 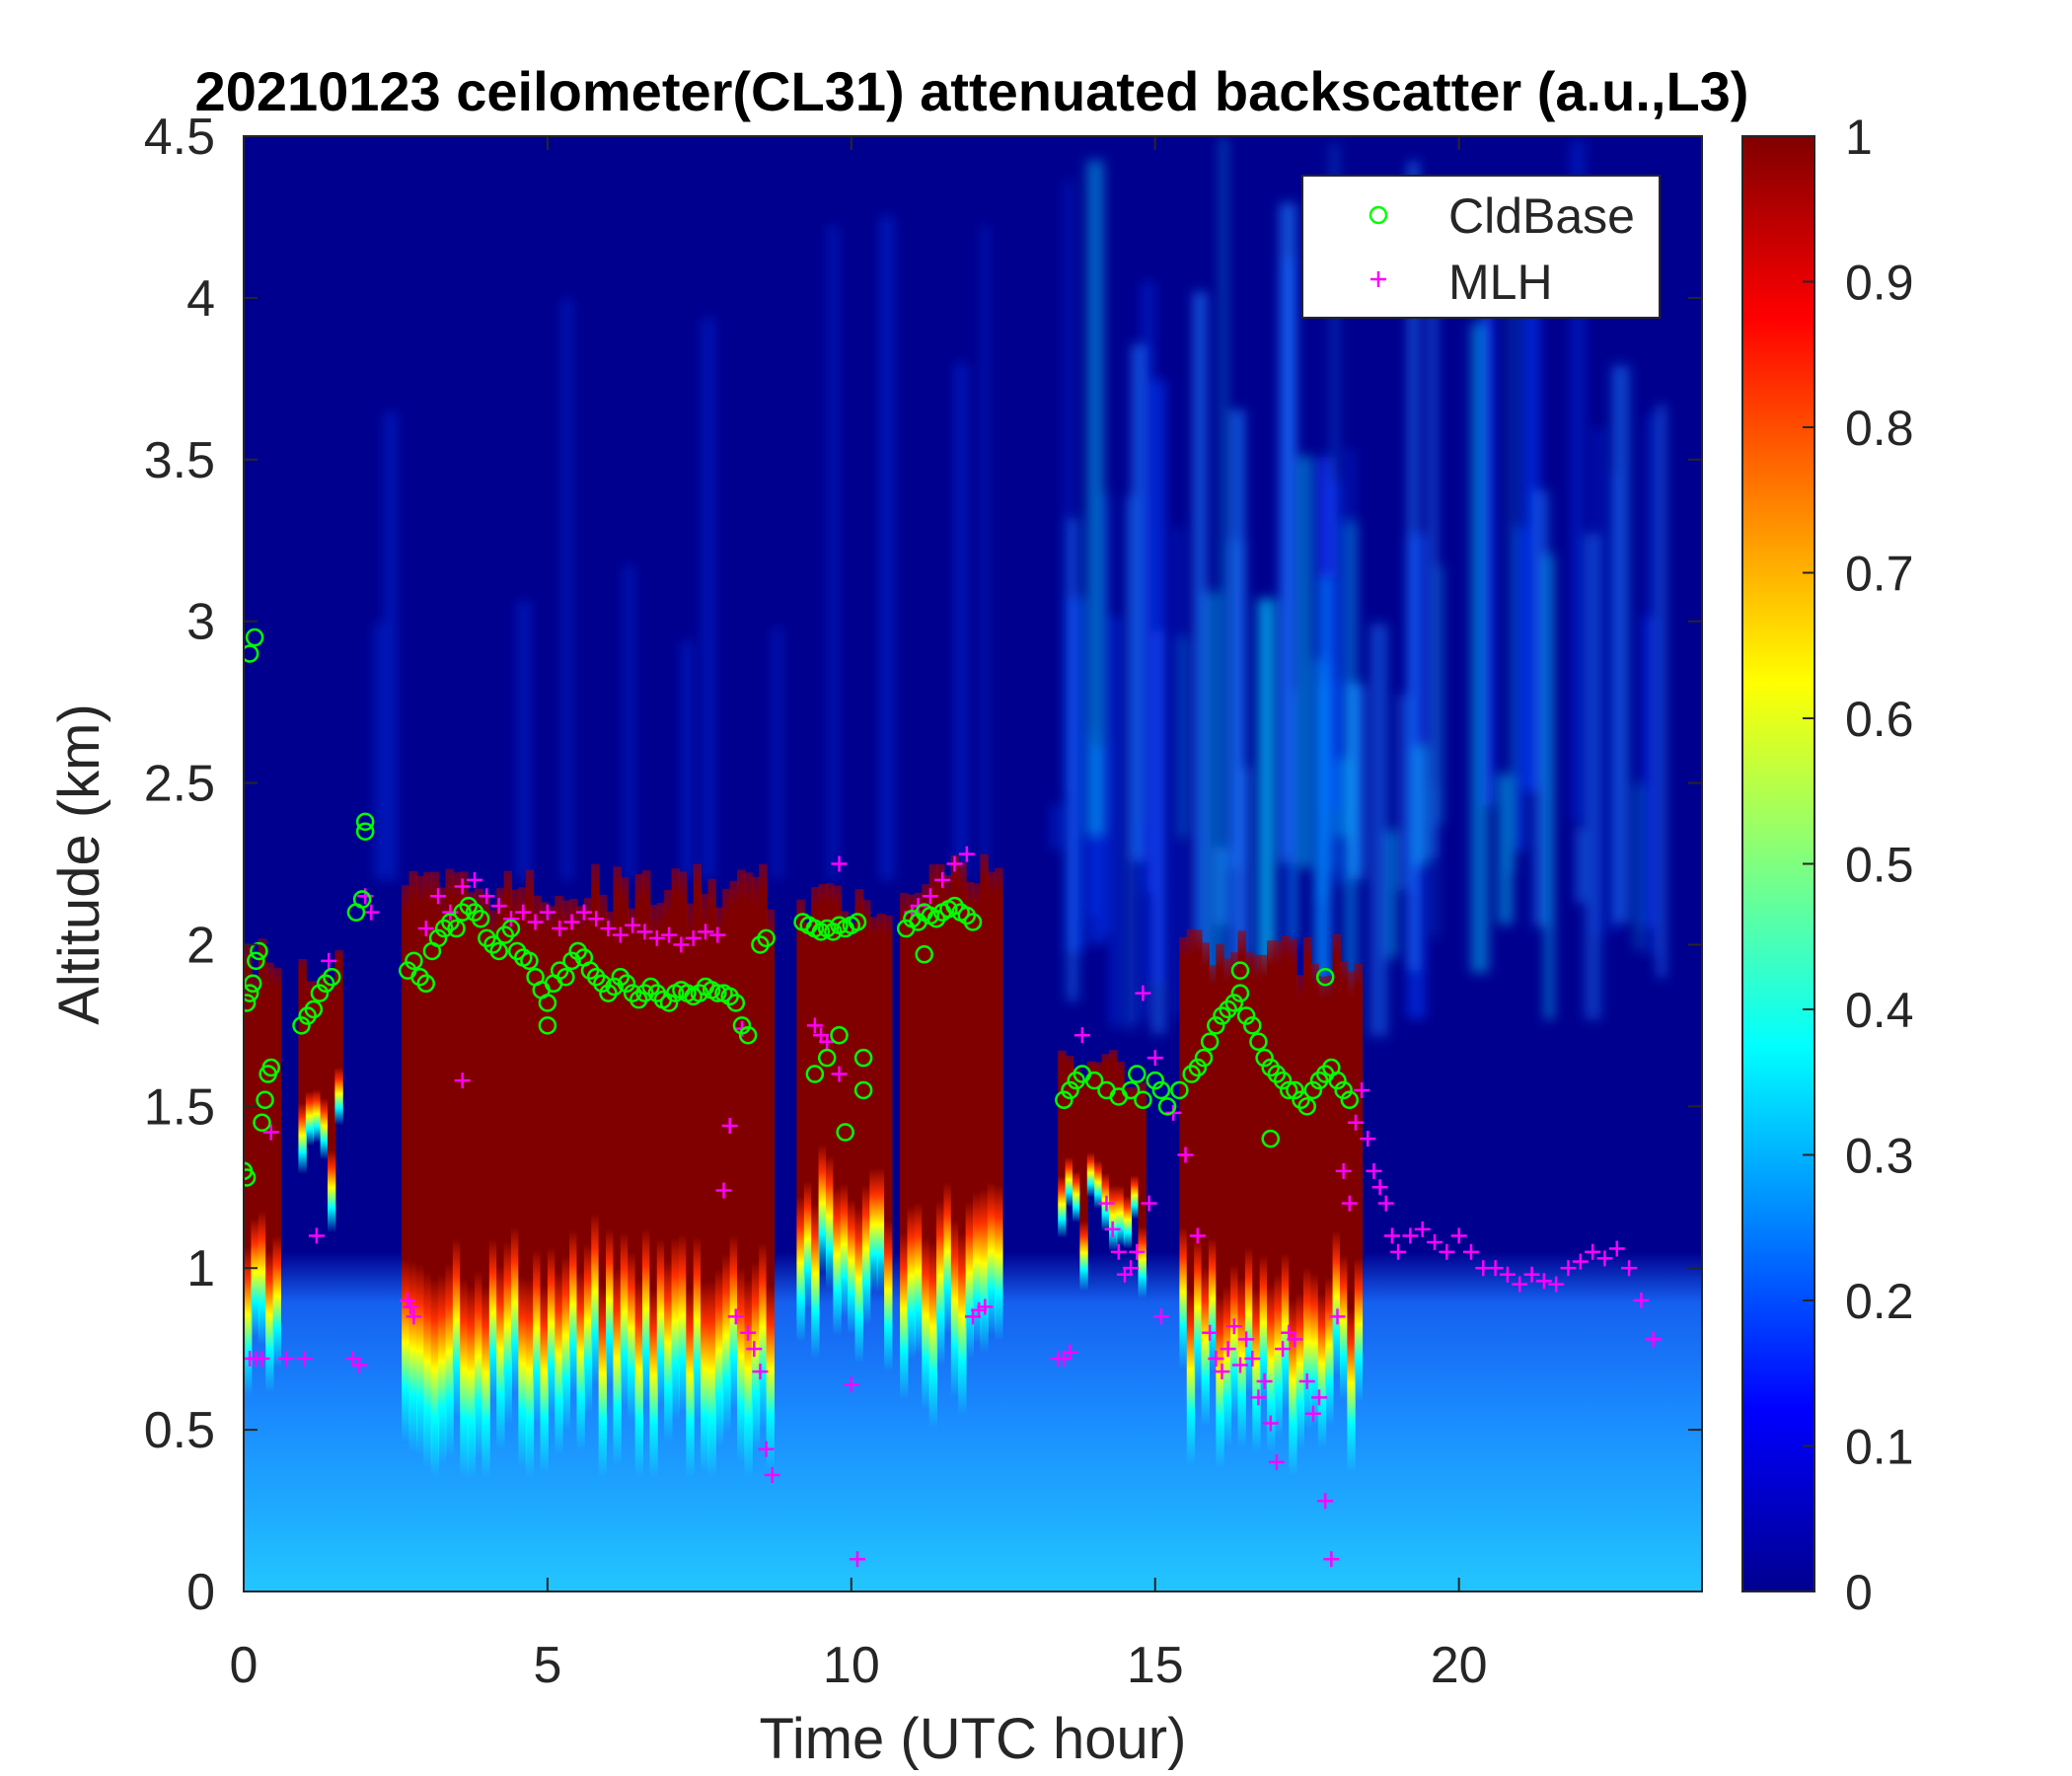 What do you see at coordinates (1880, 1302) in the screenshot?
I see `colorbar-tick-label: 0.2` at bounding box center [1880, 1302].